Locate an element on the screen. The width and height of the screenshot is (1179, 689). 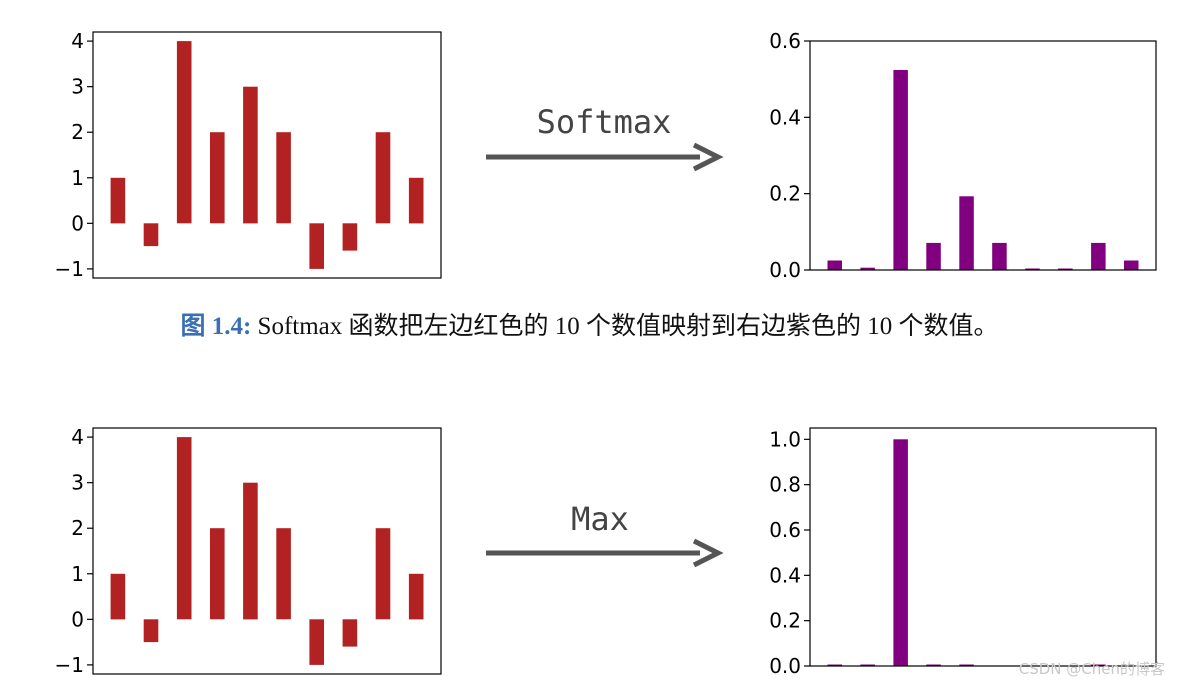
caption-label: 图 1.4: is located at coordinates (216, 326).